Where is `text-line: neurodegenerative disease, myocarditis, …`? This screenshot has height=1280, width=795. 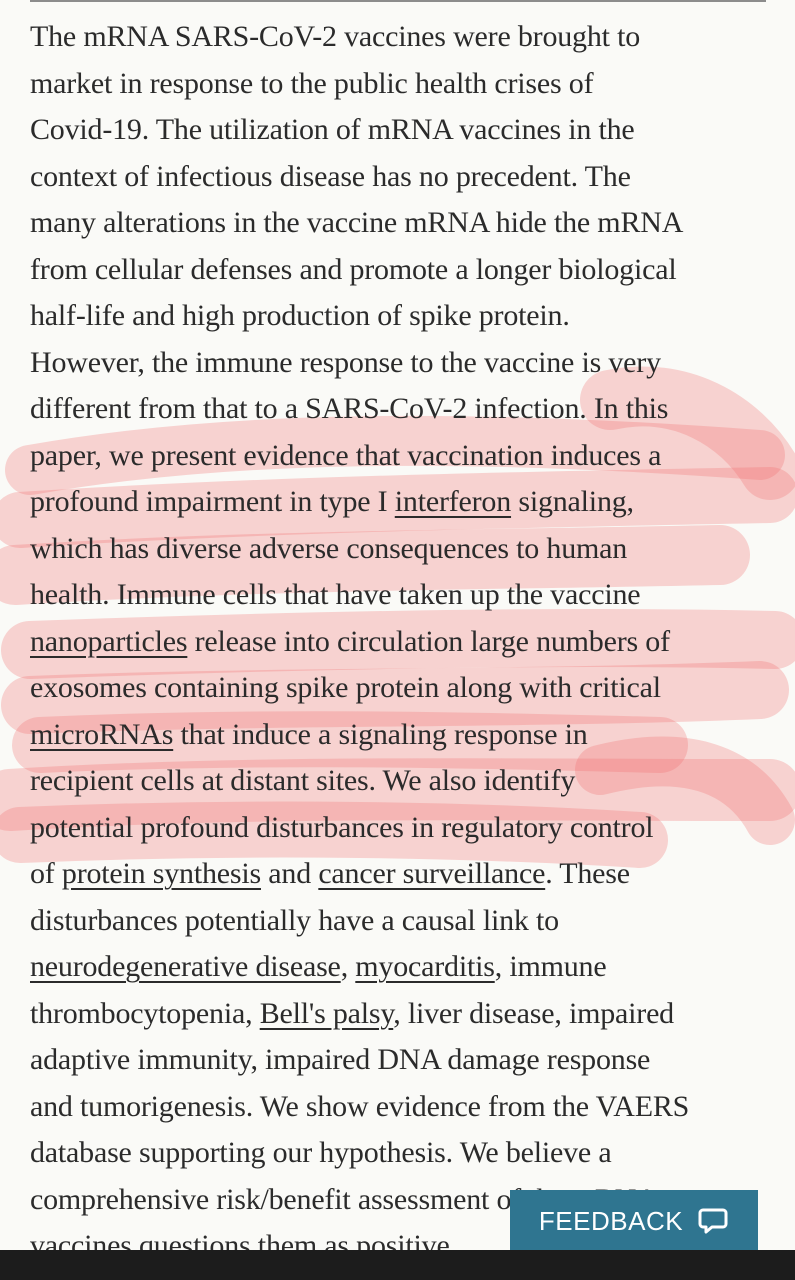
text-line: neurodegenerative disease, myocarditis, … is located at coordinates (400, 967).